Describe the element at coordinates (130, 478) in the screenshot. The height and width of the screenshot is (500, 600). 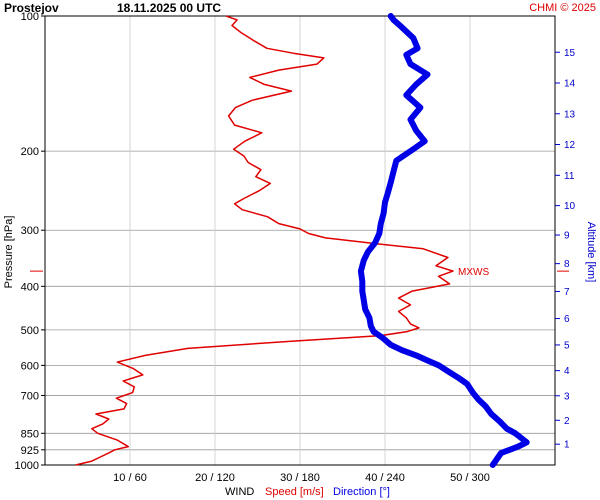
I see `speed-direction-tick-label: 10 / 60` at that location.